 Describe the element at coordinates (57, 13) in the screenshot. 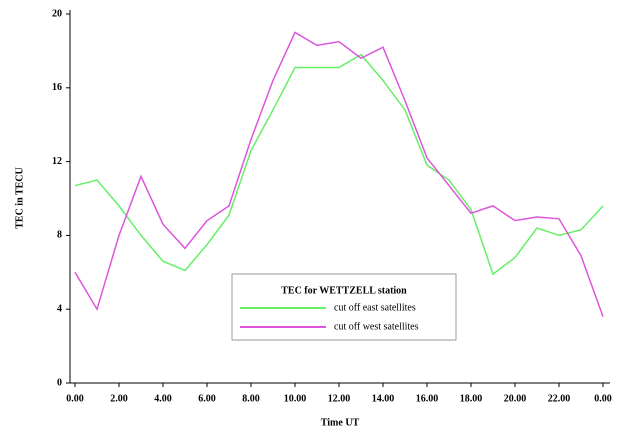

I see `y-tick-label: 20` at that location.